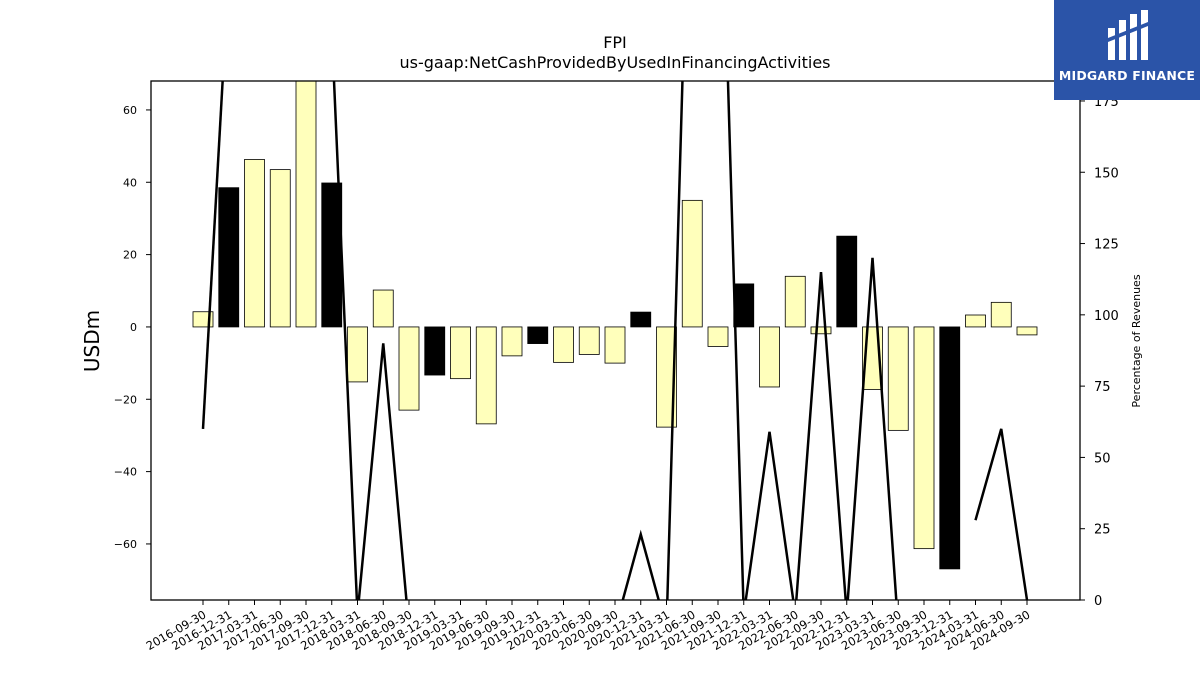  Describe the element at coordinates (1128, 35) in the screenshot. I see `midgard-logo-icon` at that location.